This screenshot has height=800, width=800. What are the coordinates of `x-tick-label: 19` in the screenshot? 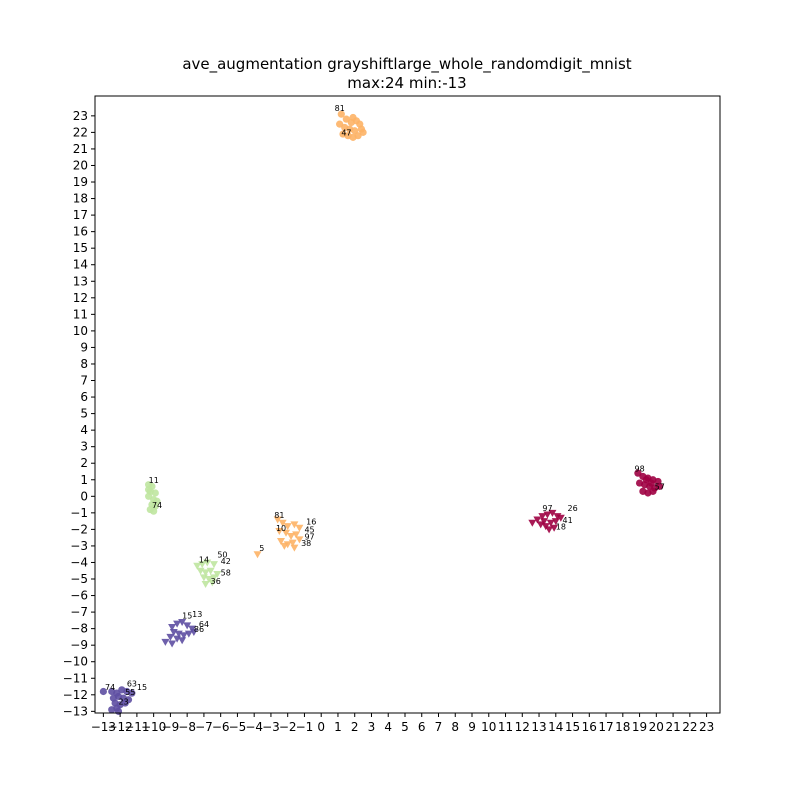 It's located at (639, 727).